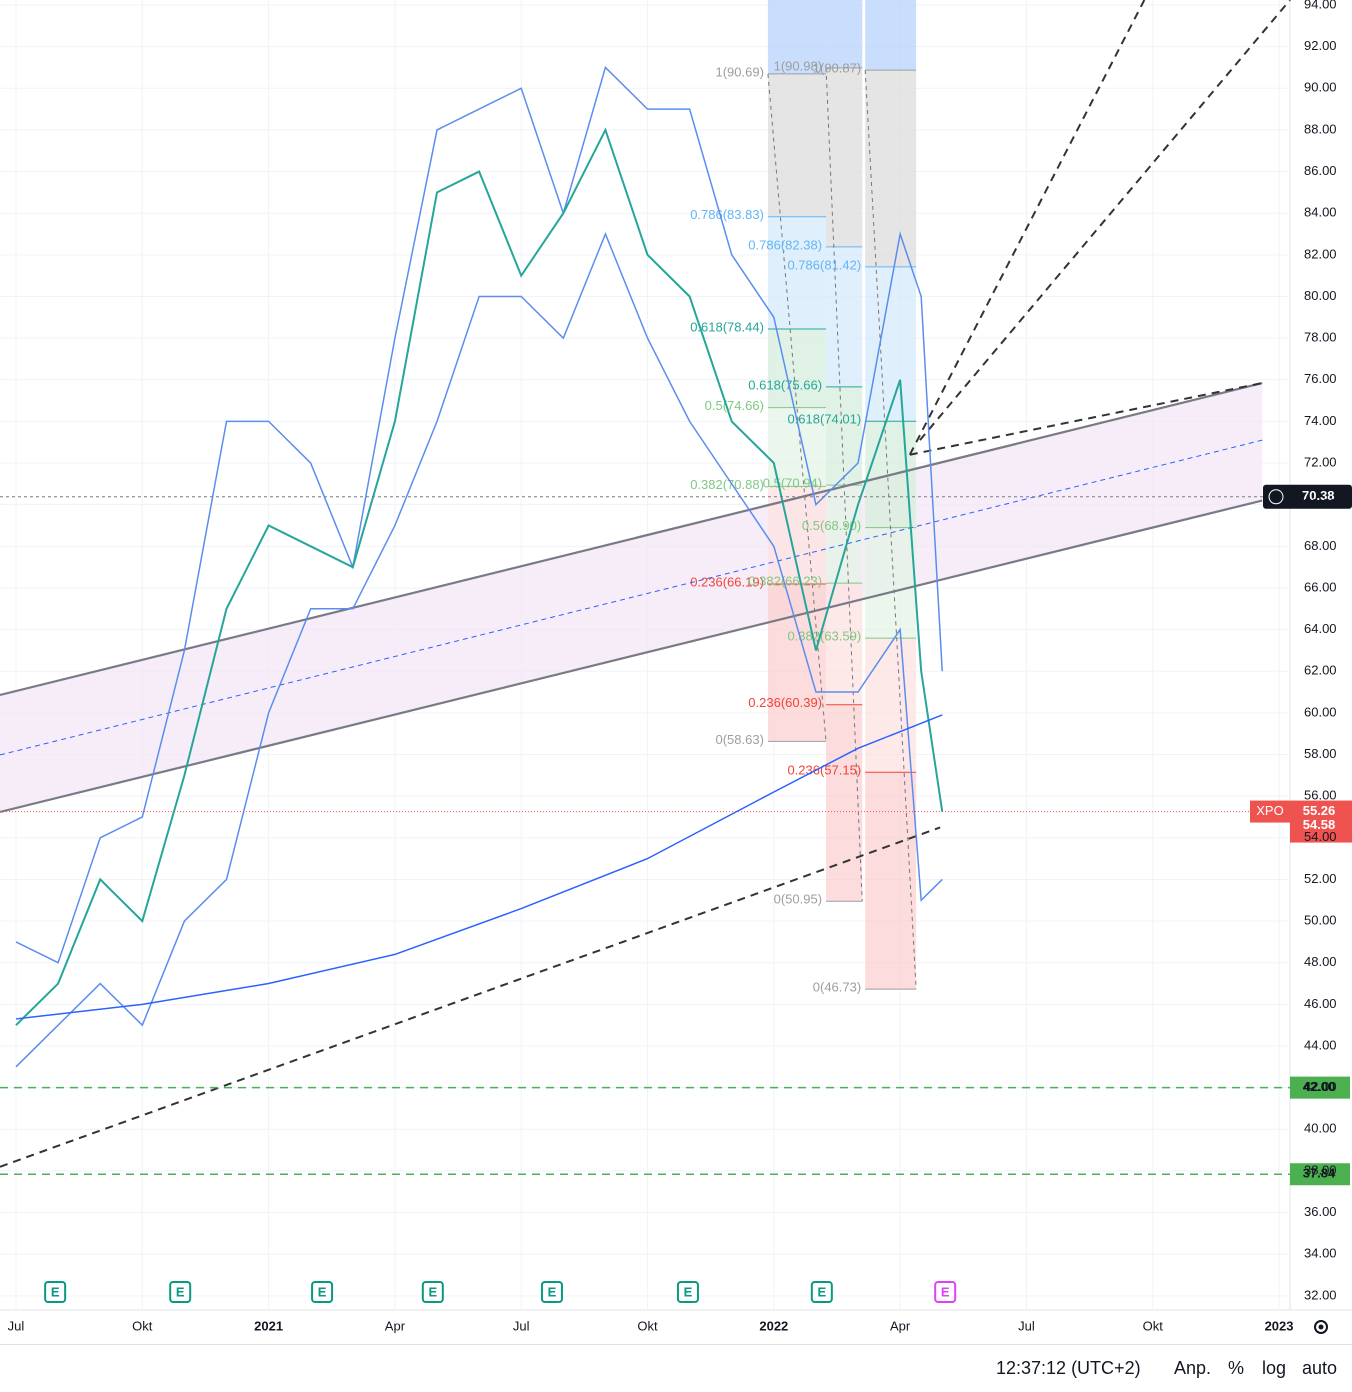  What do you see at coordinates (792, 483) in the screenshot?
I see `fib-label: 0.5(70.94)` at bounding box center [792, 483].